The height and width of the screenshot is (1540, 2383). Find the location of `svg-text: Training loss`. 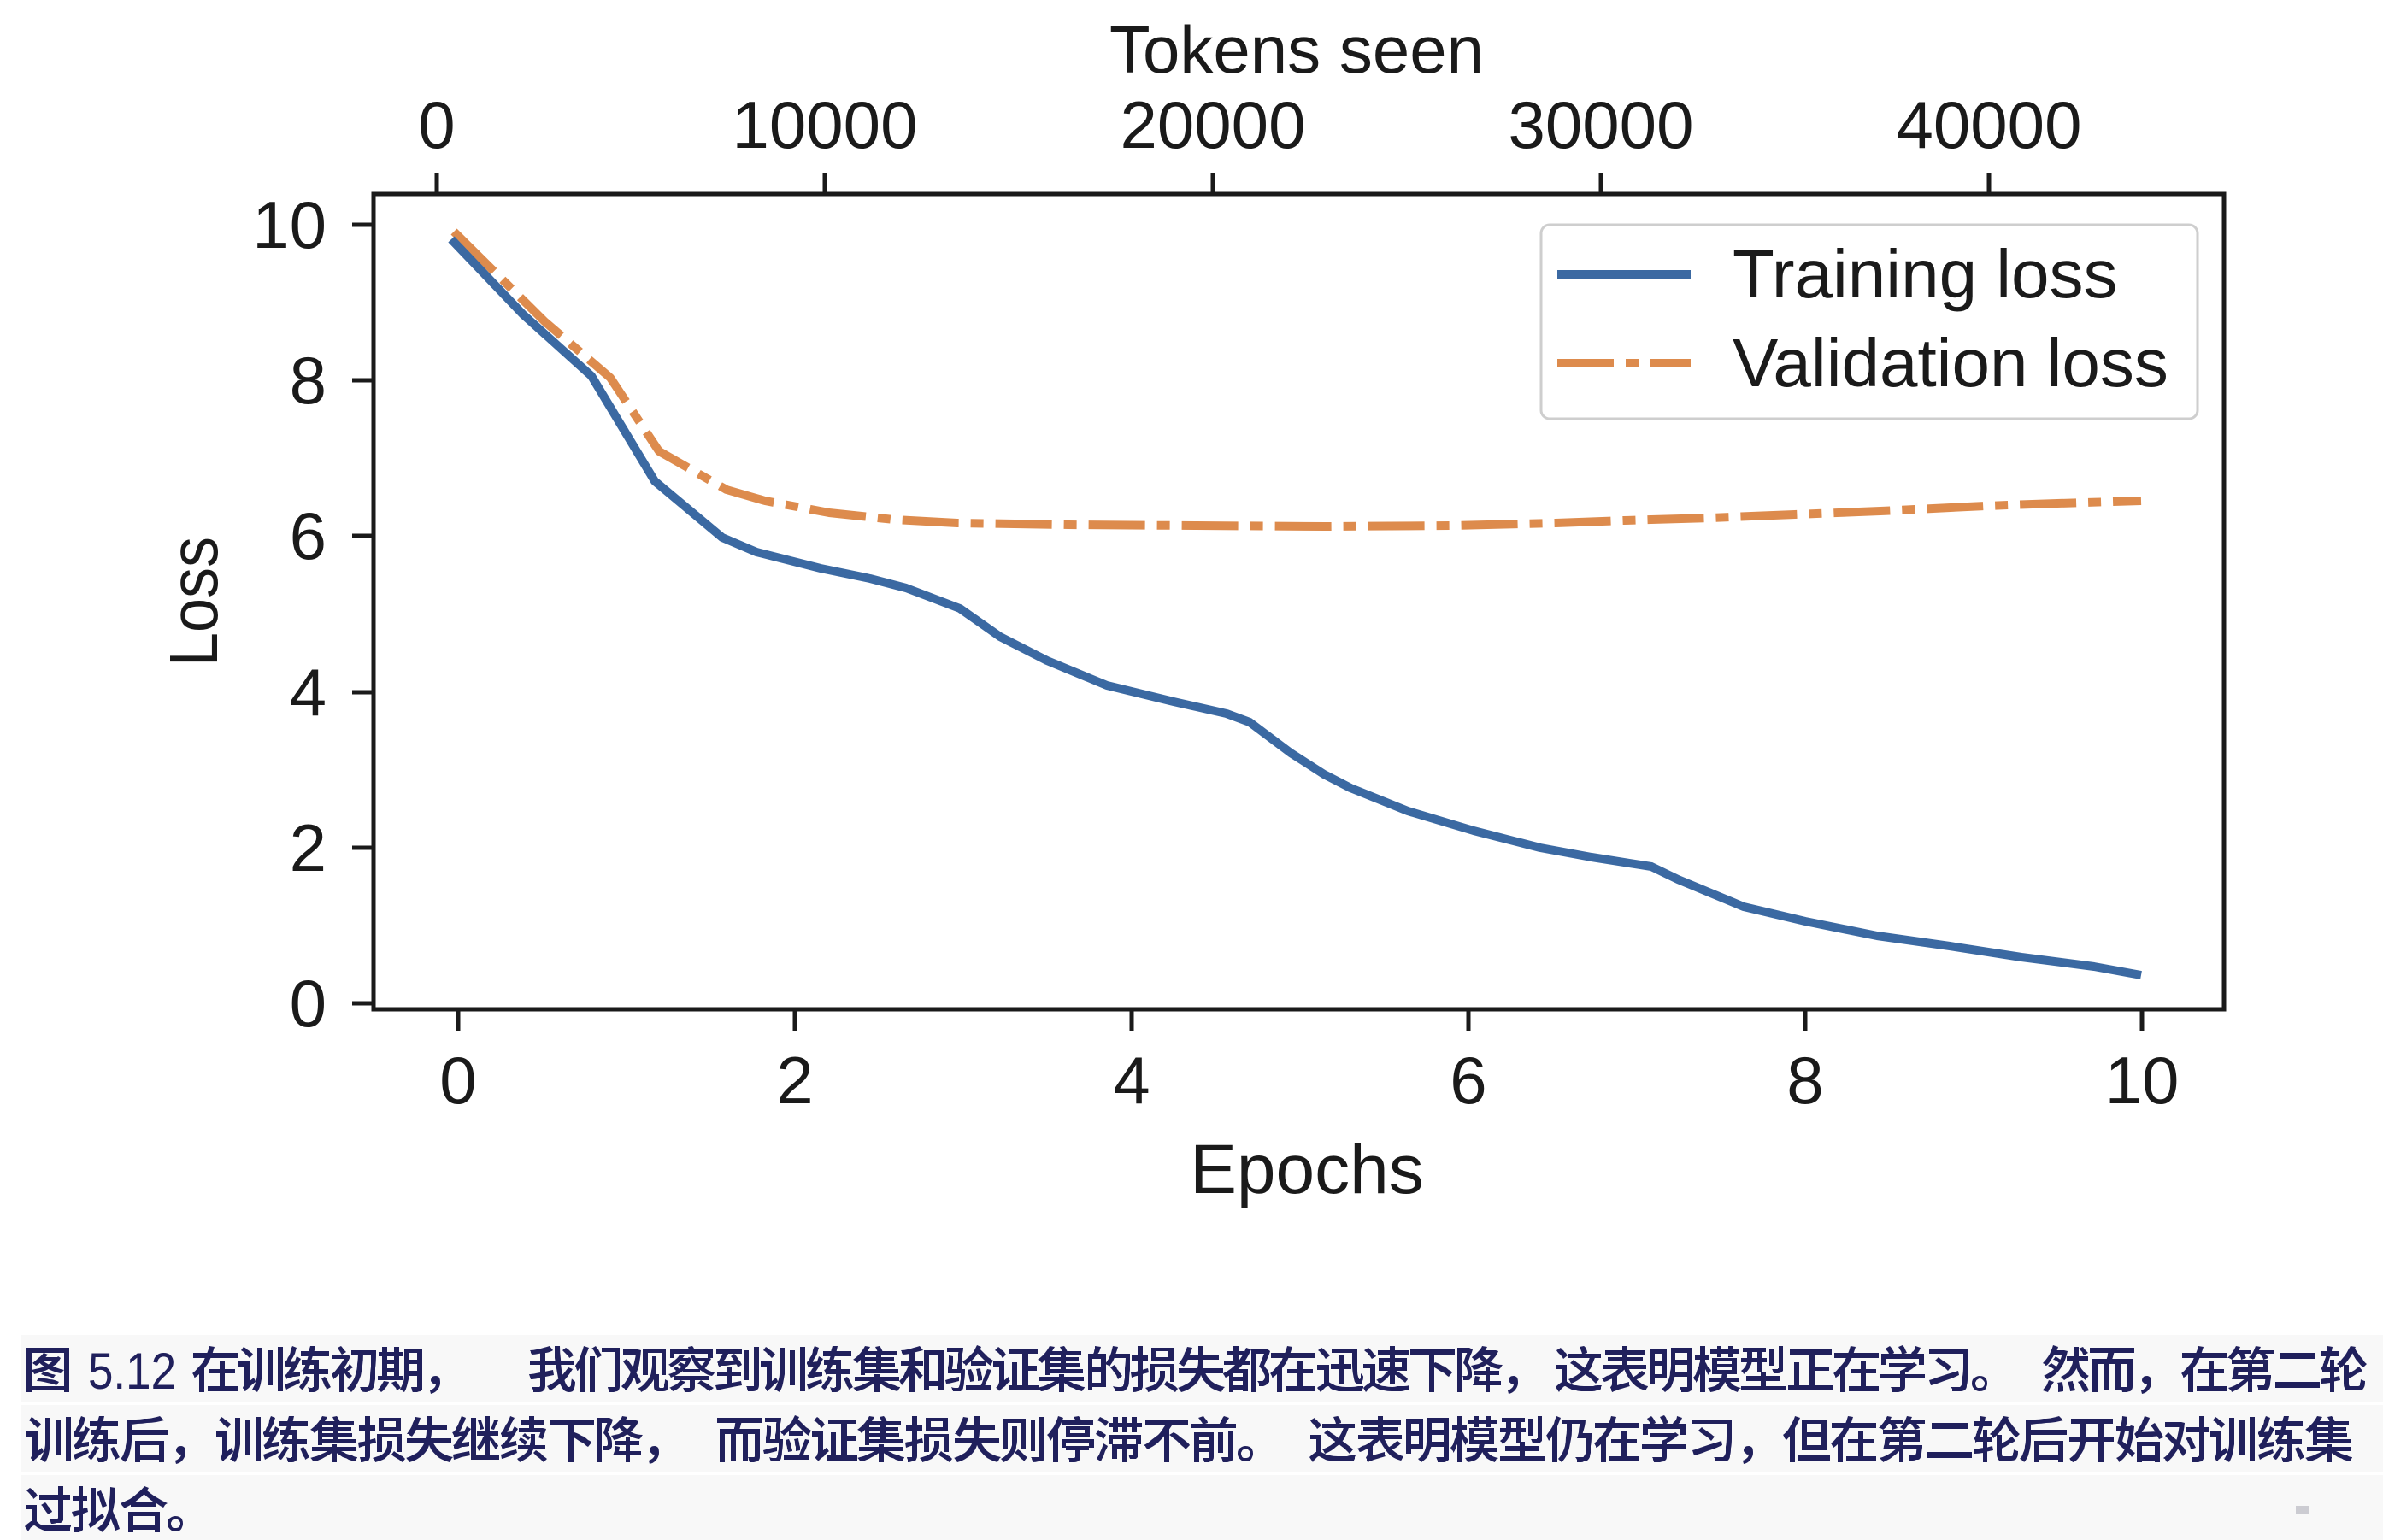

svg-text: Training loss is located at coordinates (1926, 274).